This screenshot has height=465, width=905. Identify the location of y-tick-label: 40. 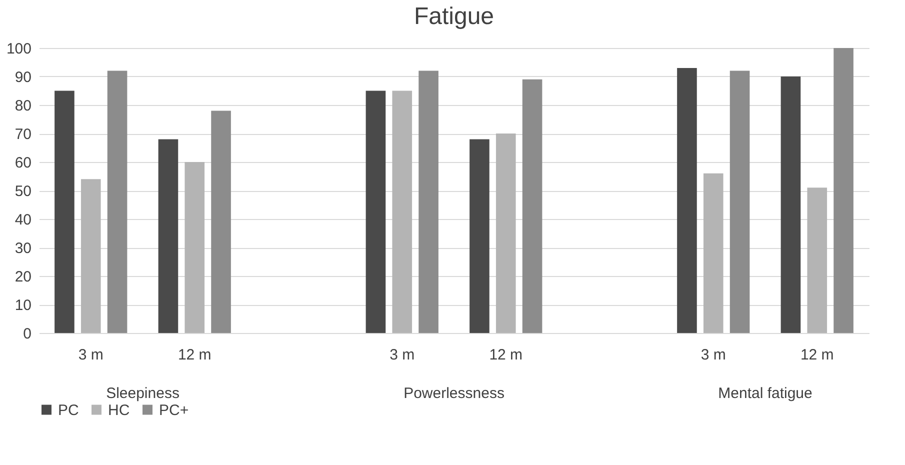
(23, 220).